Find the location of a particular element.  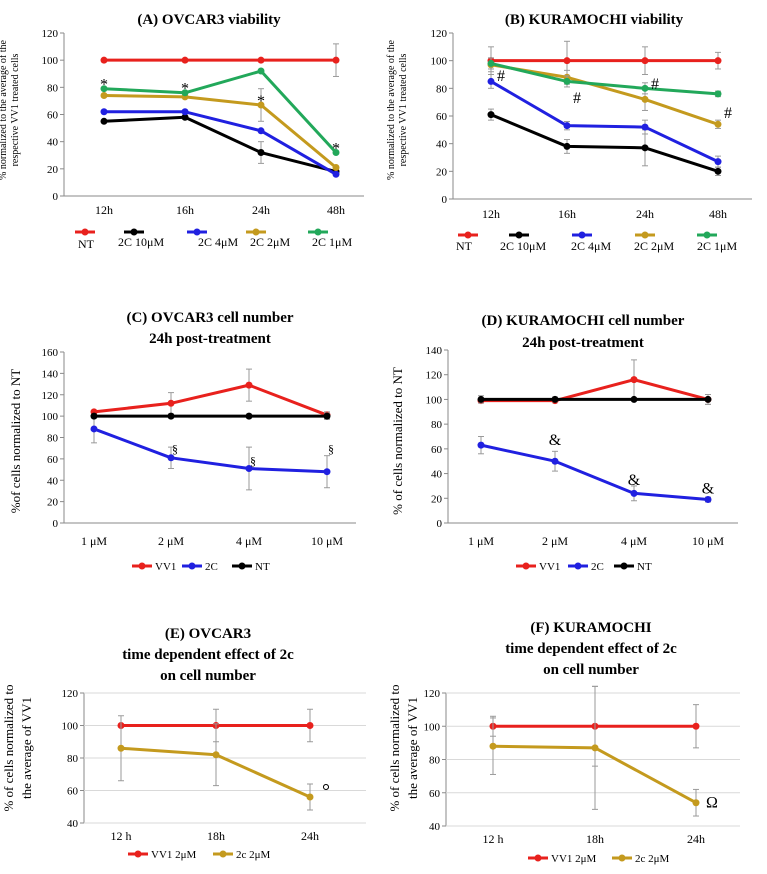

legend-label: 2C 2μM is located at coordinates (270, 242).